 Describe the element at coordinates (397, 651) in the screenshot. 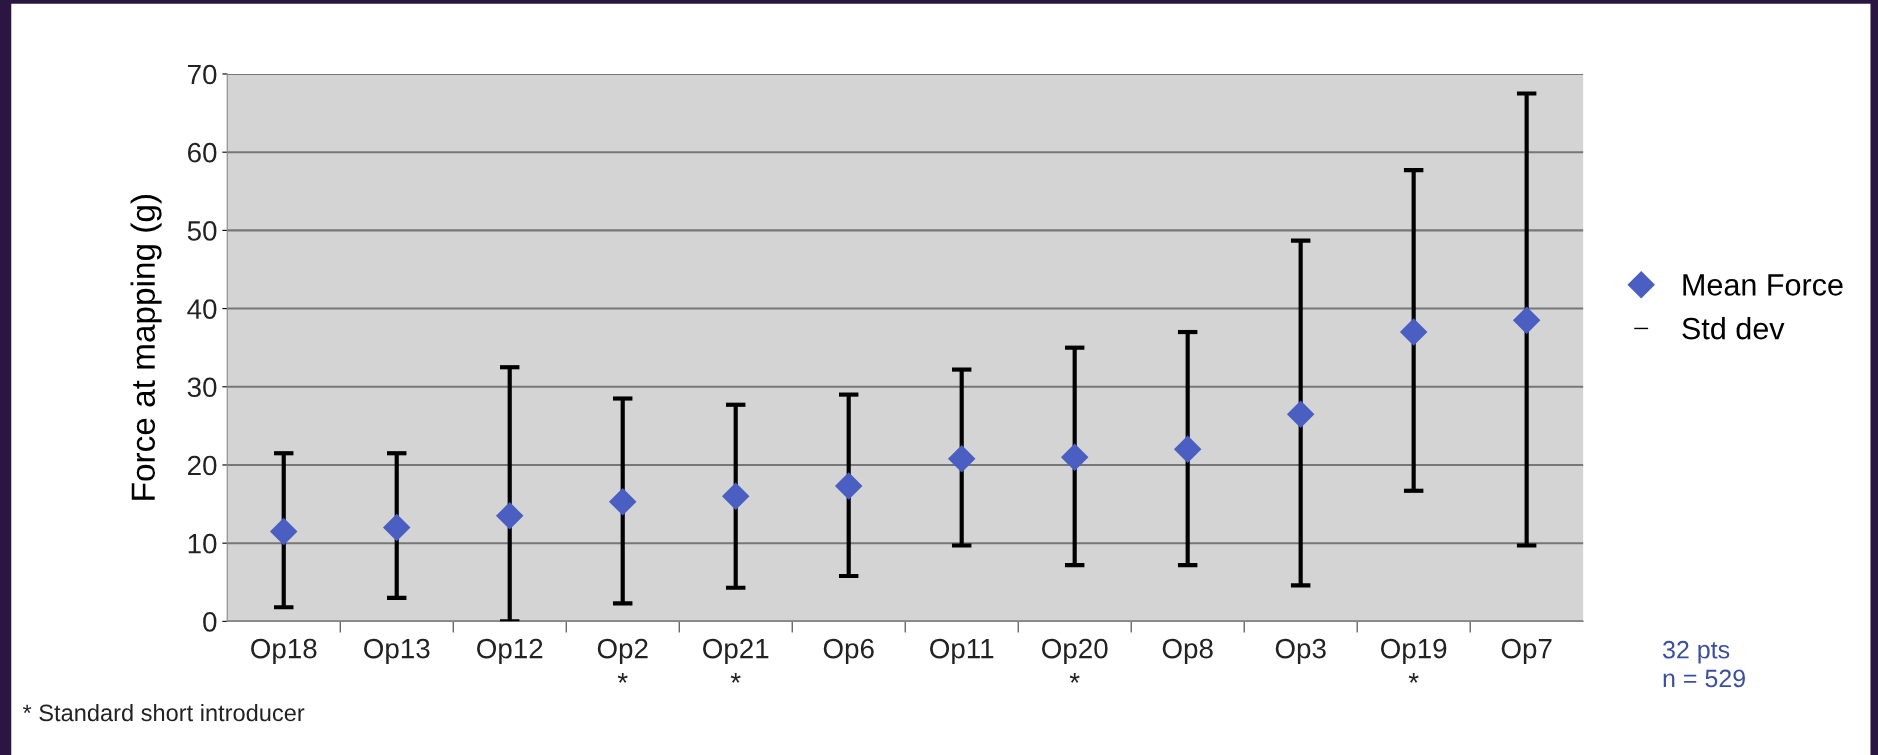

I see `x-tick-label: Op13` at that location.